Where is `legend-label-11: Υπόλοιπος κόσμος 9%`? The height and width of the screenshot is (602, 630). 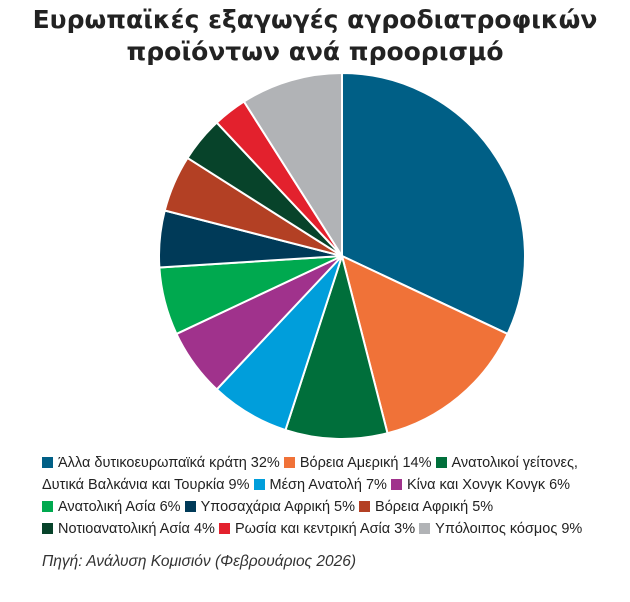
legend-label-11: Υπόλοιπος κόσμος 9% is located at coordinates (509, 529).